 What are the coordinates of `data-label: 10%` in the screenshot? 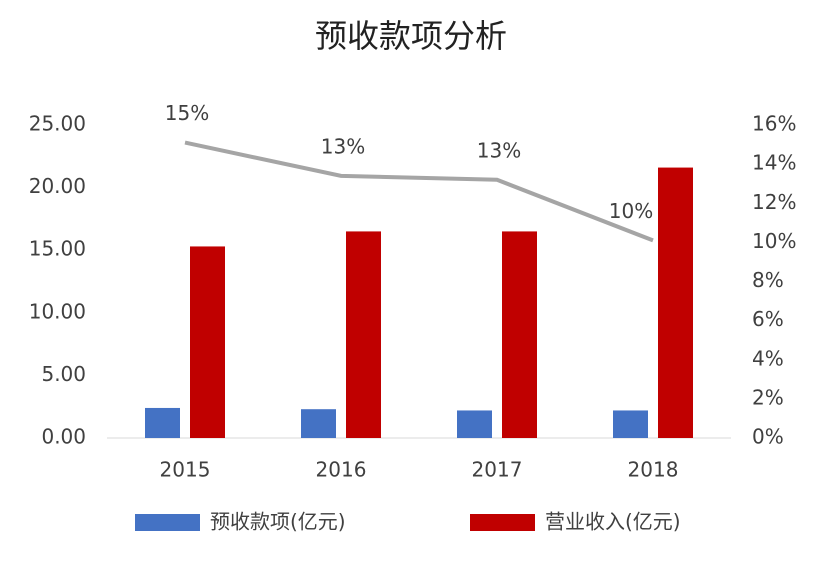 It's located at (631, 211).